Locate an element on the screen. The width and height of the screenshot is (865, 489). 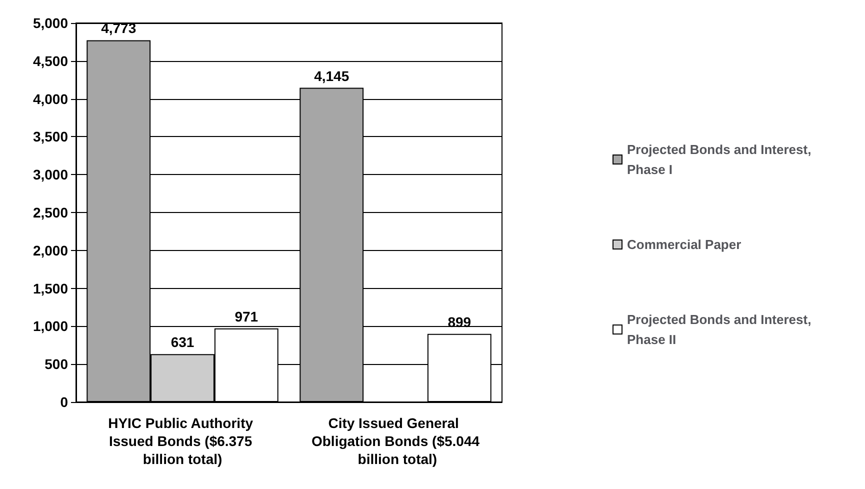
data-label: 4,145 is located at coordinates (332, 76).